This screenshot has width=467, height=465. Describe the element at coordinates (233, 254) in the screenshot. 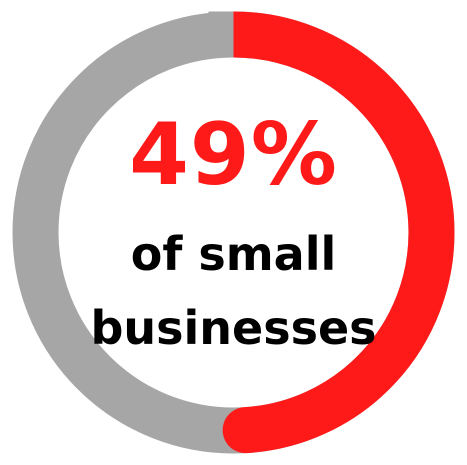

I see `center-text-line-1: of small` at that location.